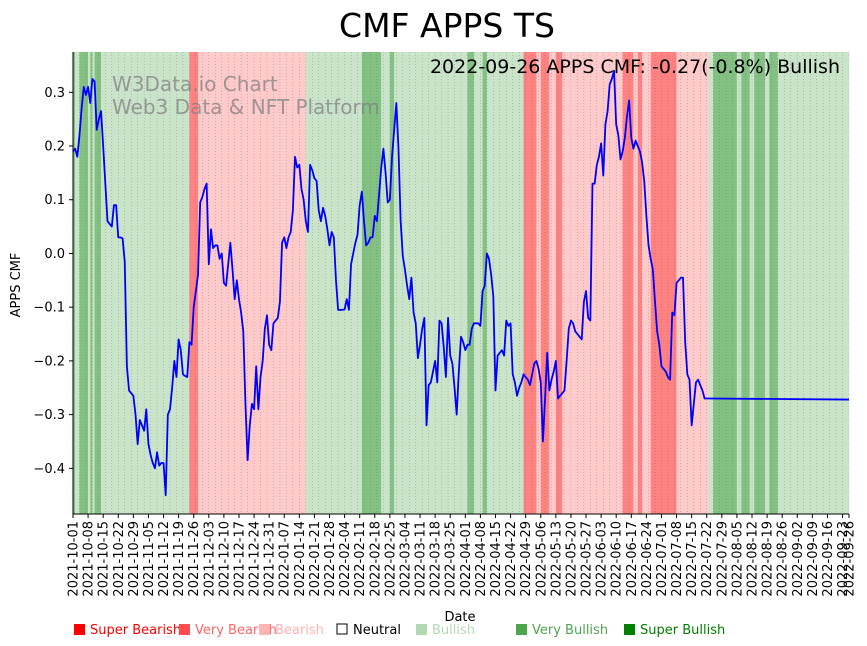 This screenshot has height=646, width=867. What do you see at coordinates (466, 559) in the screenshot?
I see `x-tick-label: 2022-04-01` at bounding box center [466, 559].